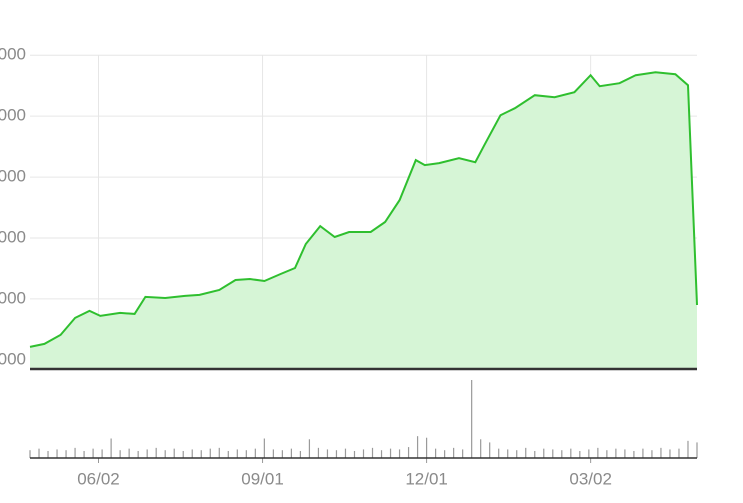 This screenshot has width=743, height=503. Describe the element at coordinates (426, 478) in the screenshot. I see `x-tick-label: 12/01` at that location.